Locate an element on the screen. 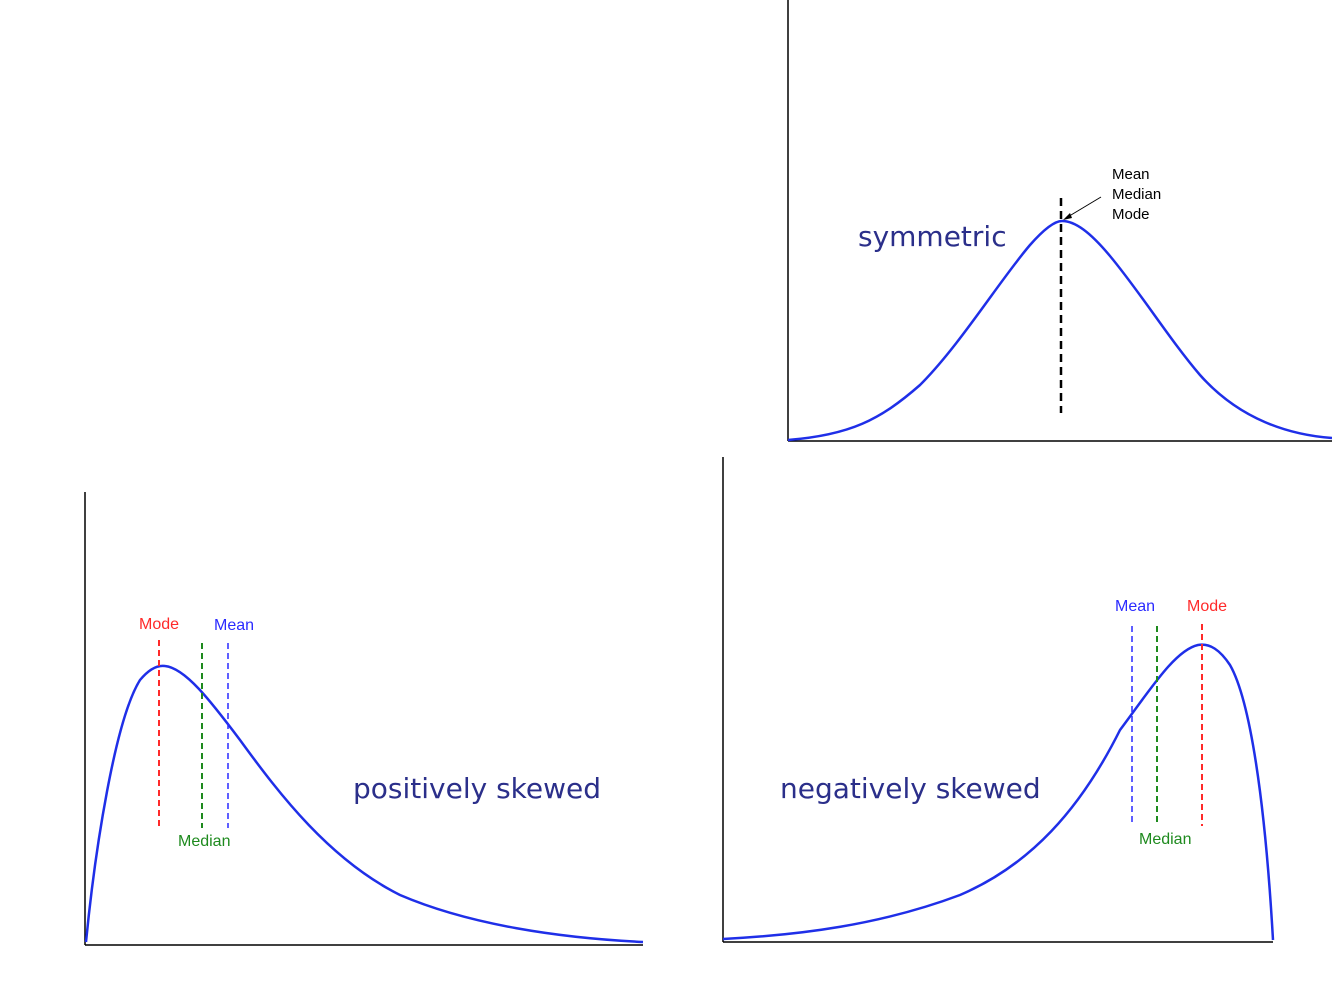 The height and width of the screenshot is (997, 1332). negative-curve is located at coordinates (998, 792).